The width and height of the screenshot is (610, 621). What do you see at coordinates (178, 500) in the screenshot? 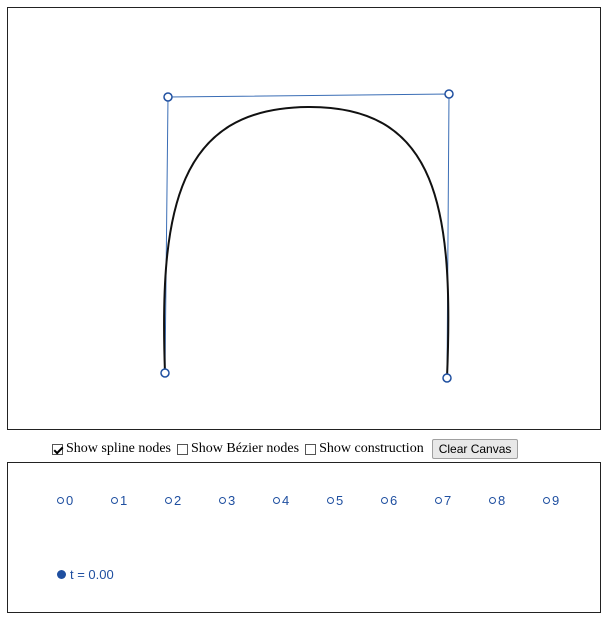
I see `node-option-label: 2` at bounding box center [178, 500].